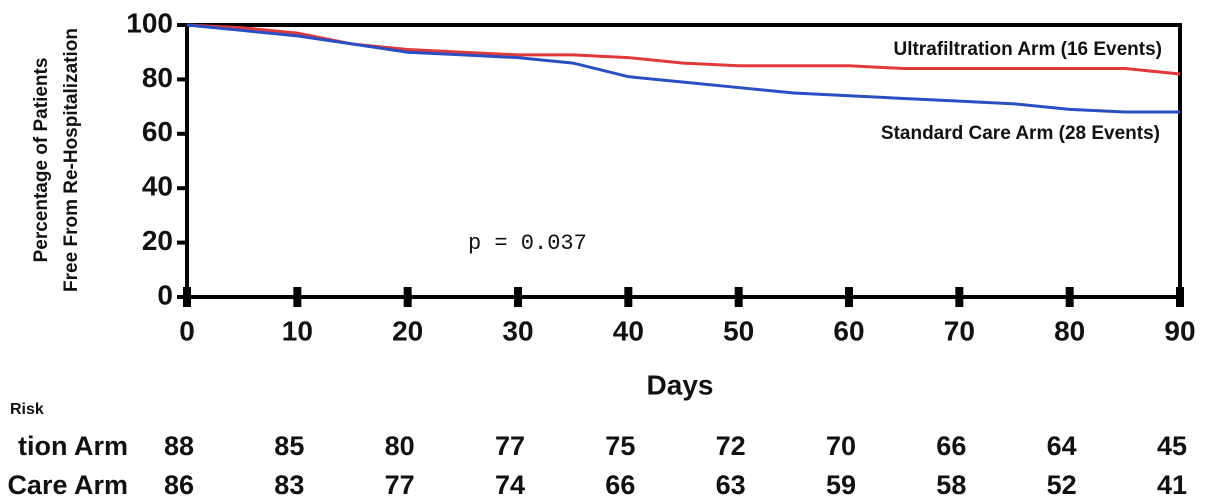  Describe the element at coordinates (959, 330) in the screenshot. I see `x-tick-label: 70` at that location.